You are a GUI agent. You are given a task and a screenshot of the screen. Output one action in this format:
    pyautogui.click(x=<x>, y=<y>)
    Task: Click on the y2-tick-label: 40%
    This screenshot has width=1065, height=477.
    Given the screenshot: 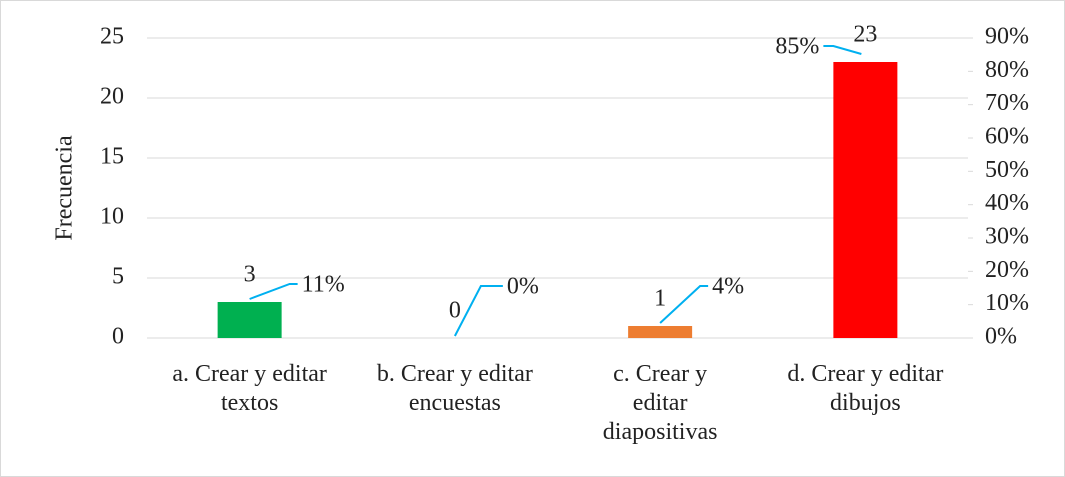 What is the action you would take?
    pyautogui.click(x=1007, y=203)
    